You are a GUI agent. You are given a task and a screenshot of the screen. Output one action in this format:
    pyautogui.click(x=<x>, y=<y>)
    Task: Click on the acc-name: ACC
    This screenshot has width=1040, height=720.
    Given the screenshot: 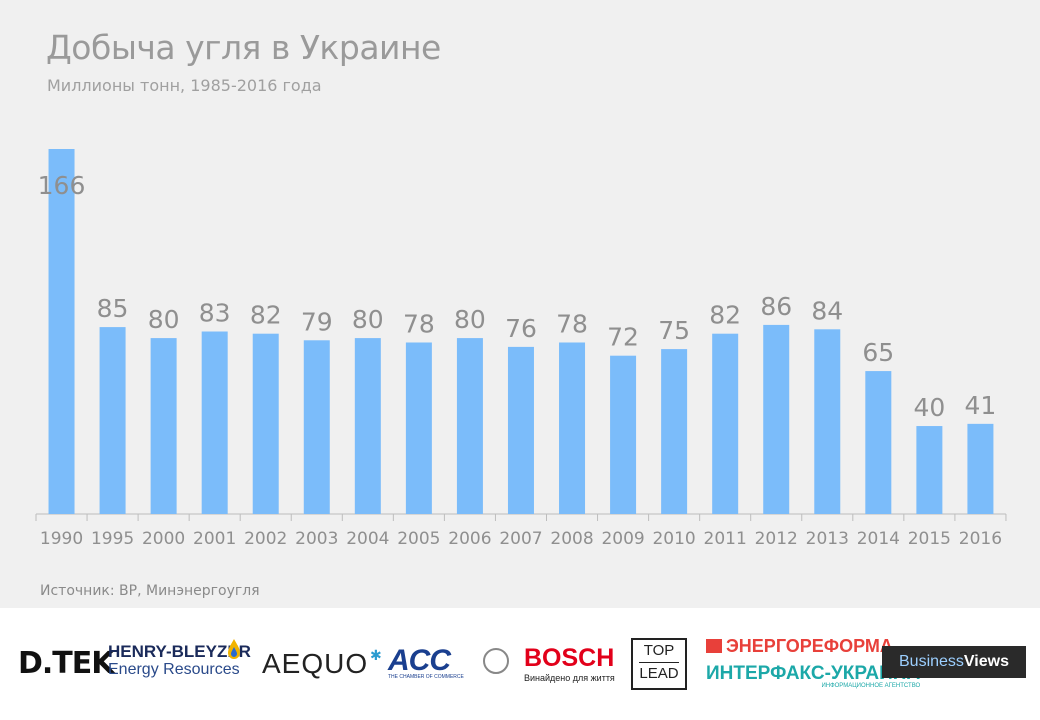 What is the action you would take?
    pyautogui.click(x=419, y=660)
    